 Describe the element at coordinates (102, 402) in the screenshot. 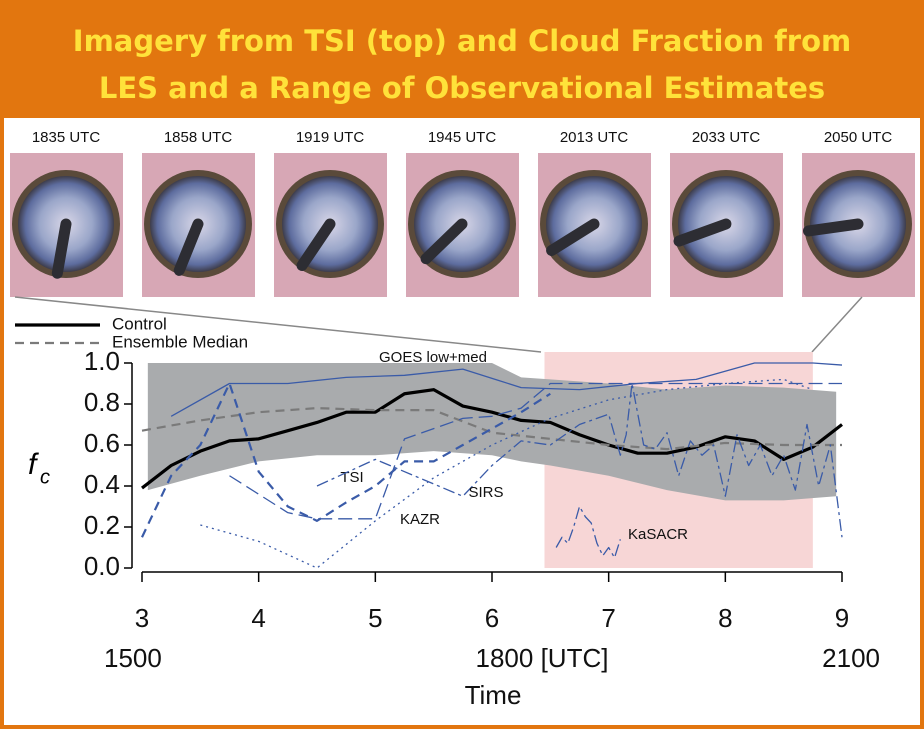

I see `y-tick-label: 0.8` at that location.